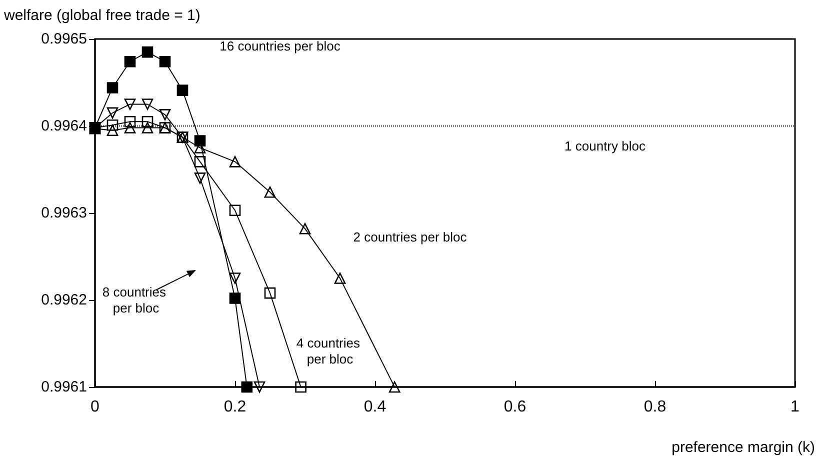  Describe the element at coordinates (136, 300) in the screenshot. I see `annotation: 8 countries per bloc` at that location.